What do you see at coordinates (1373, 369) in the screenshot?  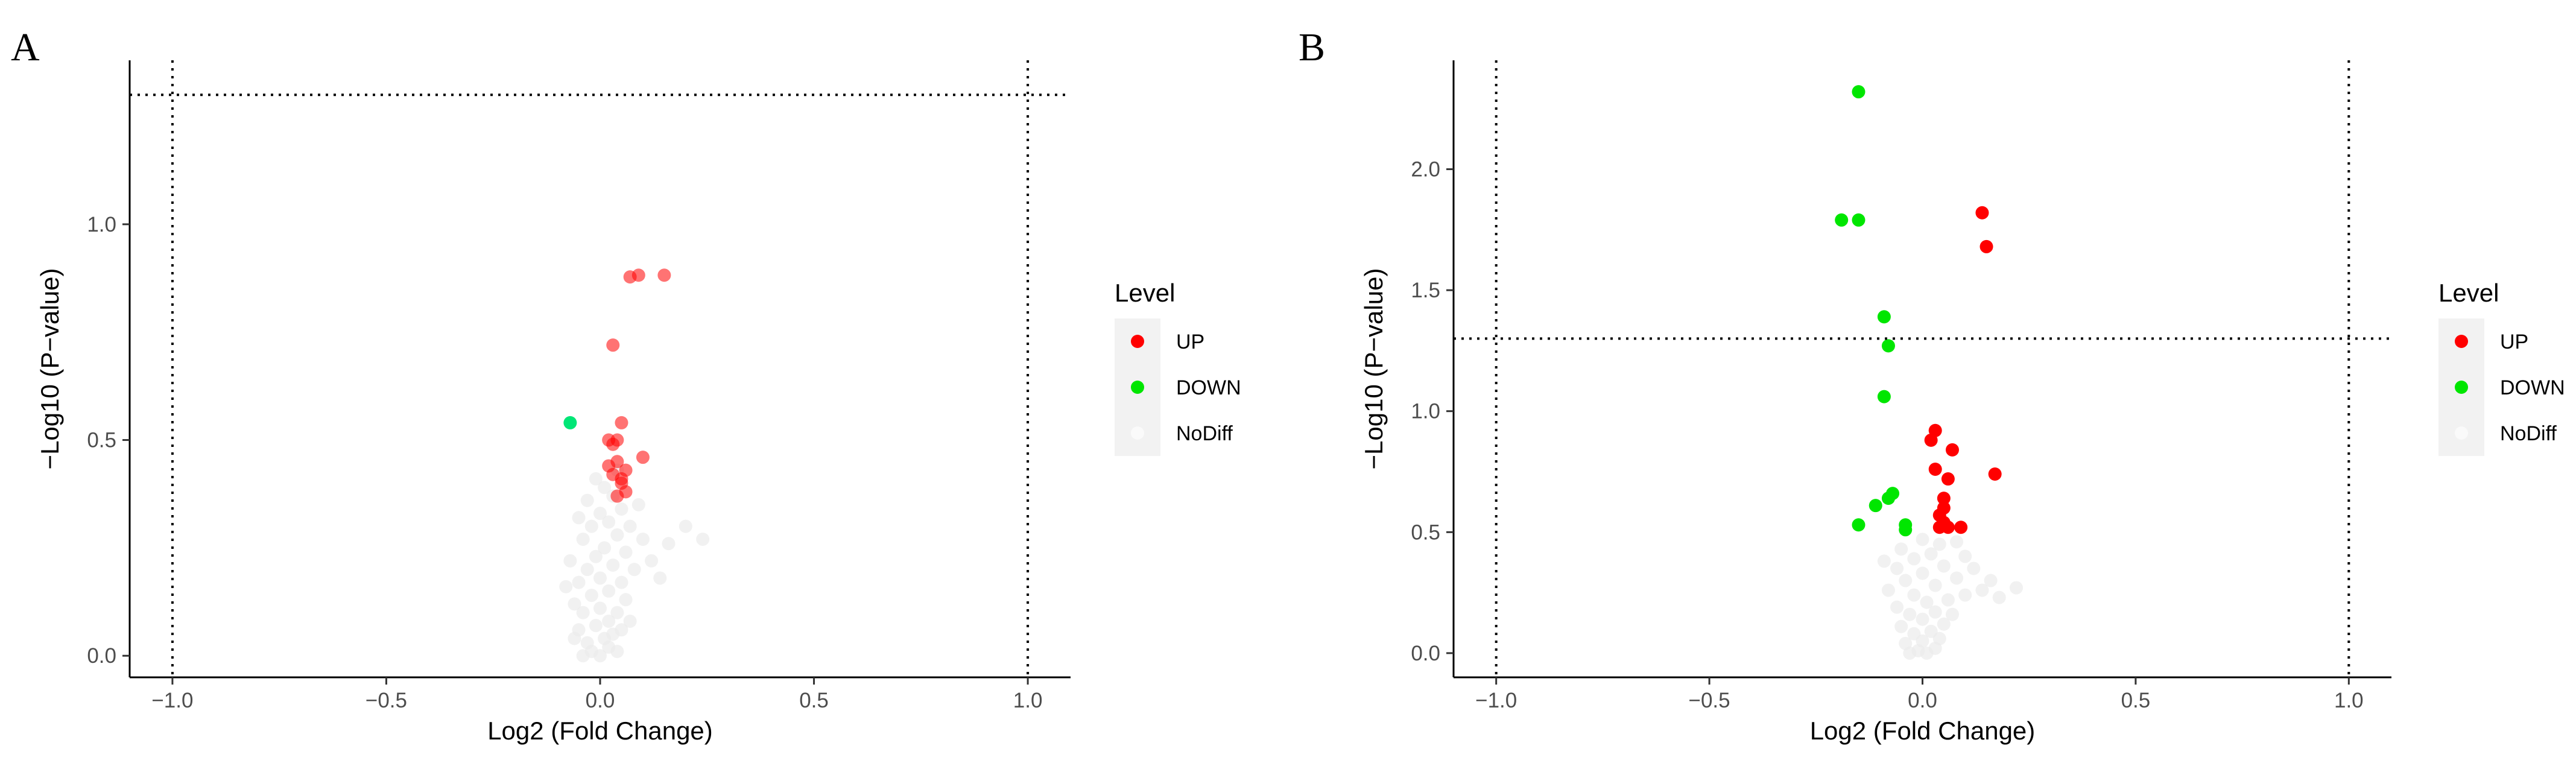 I see `y-axis-title: −Log10 (P−value)` at bounding box center [1373, 369].